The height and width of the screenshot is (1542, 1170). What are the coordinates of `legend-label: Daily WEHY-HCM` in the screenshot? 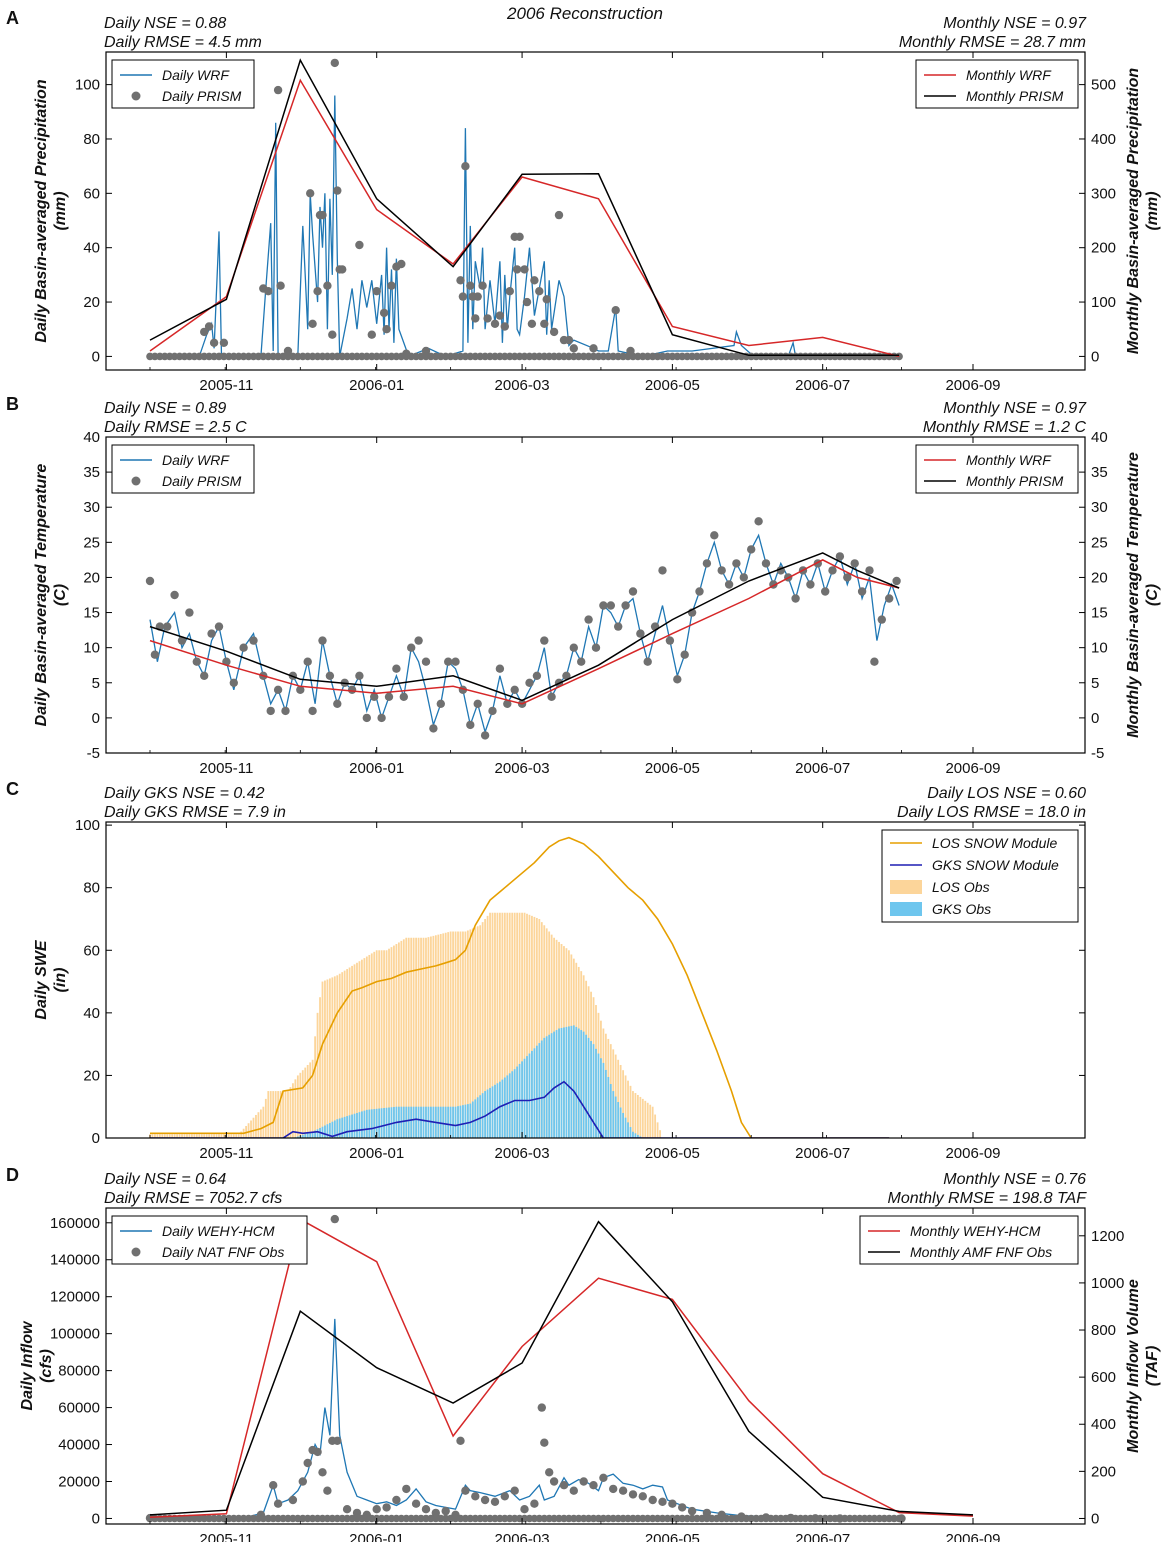 It's located at (218, 1231).